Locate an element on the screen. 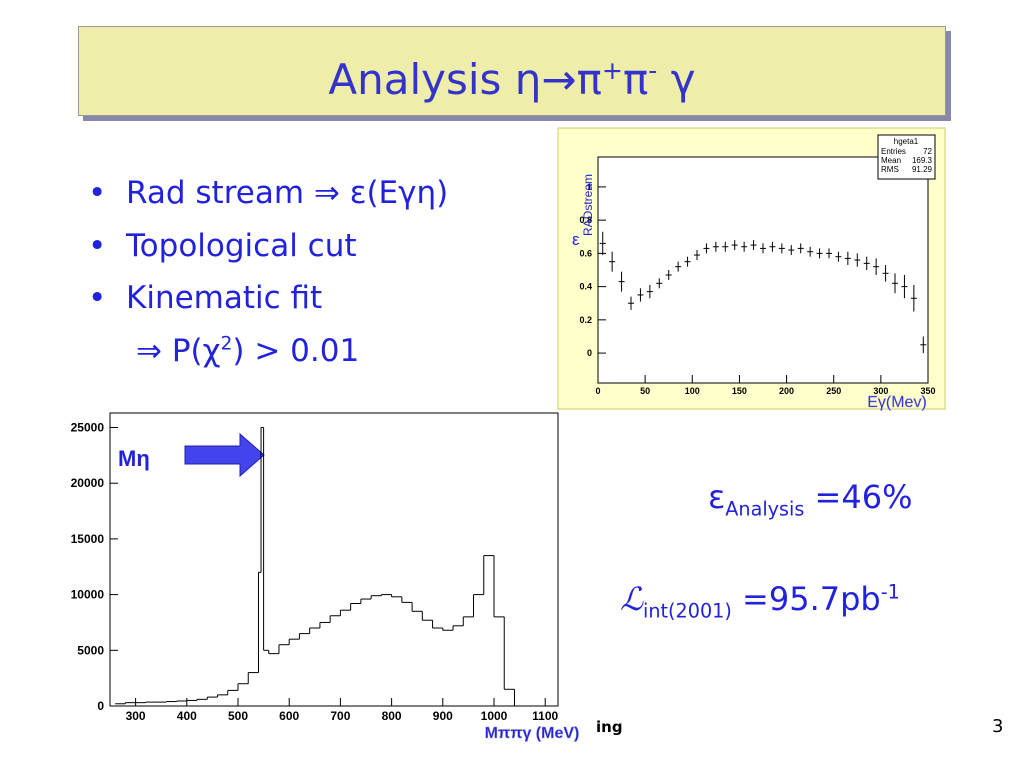  stats-value: 72 is located at coordinates (927, 151).